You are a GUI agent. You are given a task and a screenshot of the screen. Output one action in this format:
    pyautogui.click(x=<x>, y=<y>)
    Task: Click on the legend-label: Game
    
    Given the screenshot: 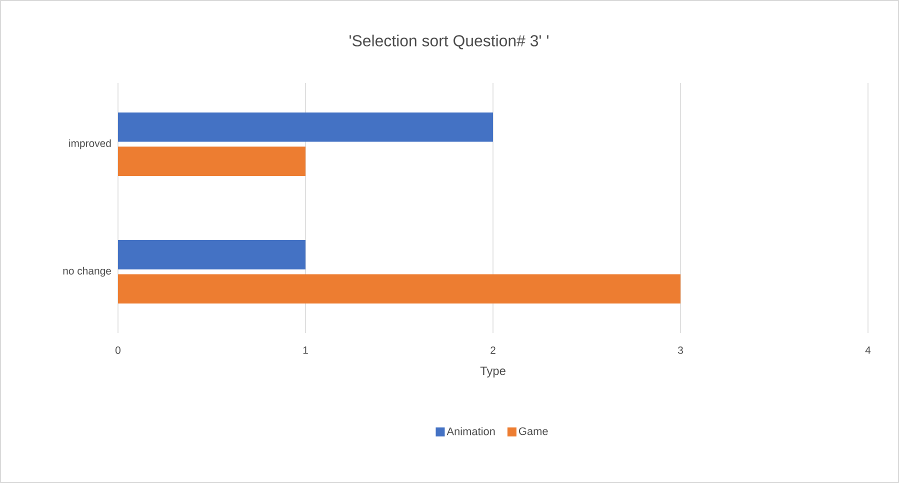 What is the action you would take?
    pyautogui.click(x=533, y=431)
    